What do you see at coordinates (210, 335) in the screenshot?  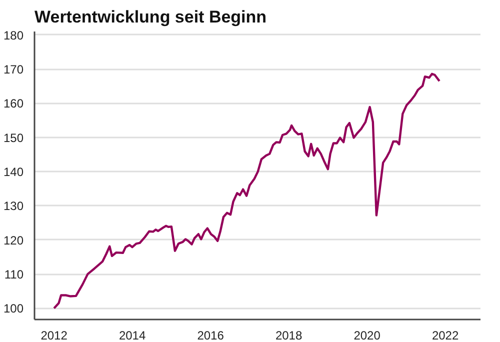 I see `x-tick-label: 2016` at bounding box center [210, 335].